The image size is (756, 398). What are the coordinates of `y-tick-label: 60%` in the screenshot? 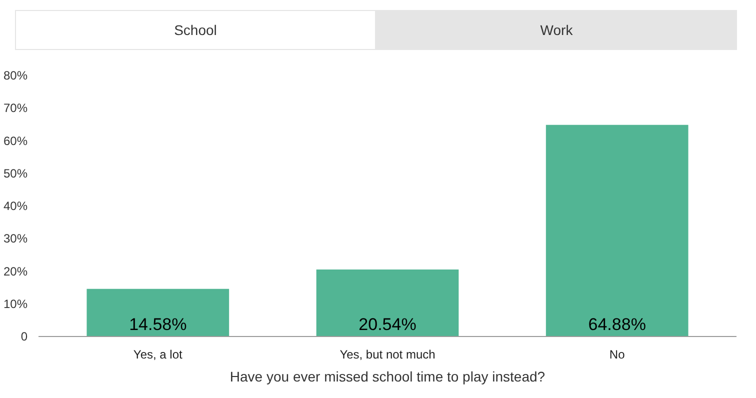 It's located at (15, 141).